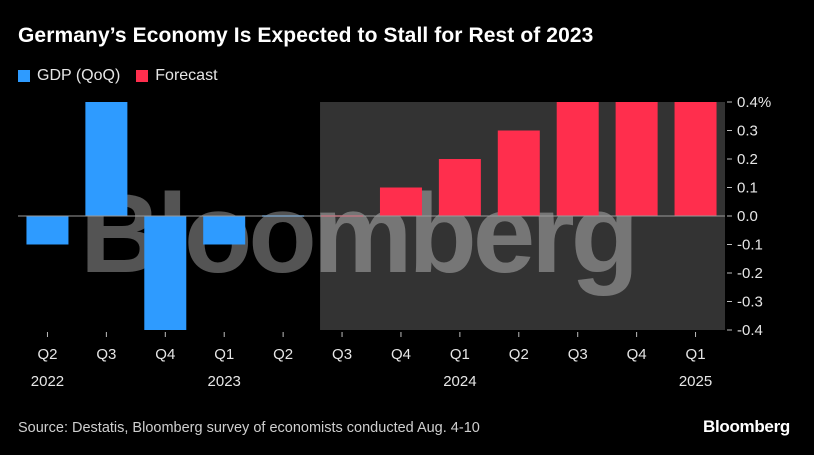 The image size is (814, 455). Describe the element at coordinates (747, 188) in the screenshot. I see `y-tick-label: 0.1` at that location.